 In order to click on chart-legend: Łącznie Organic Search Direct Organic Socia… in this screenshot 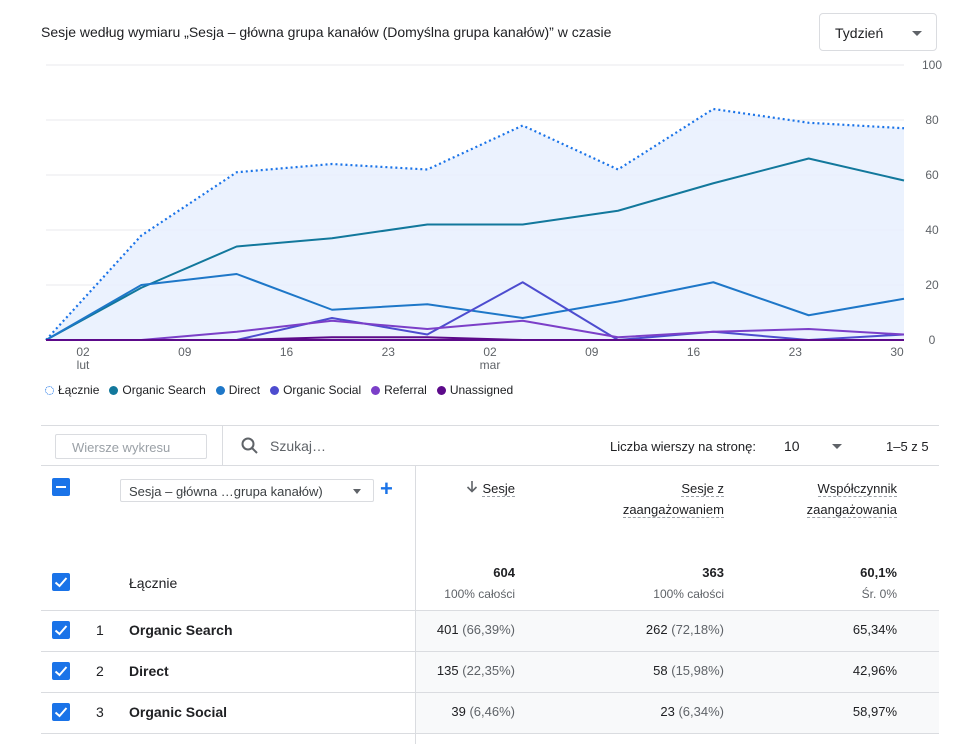, I will do `click(279, 390)`.